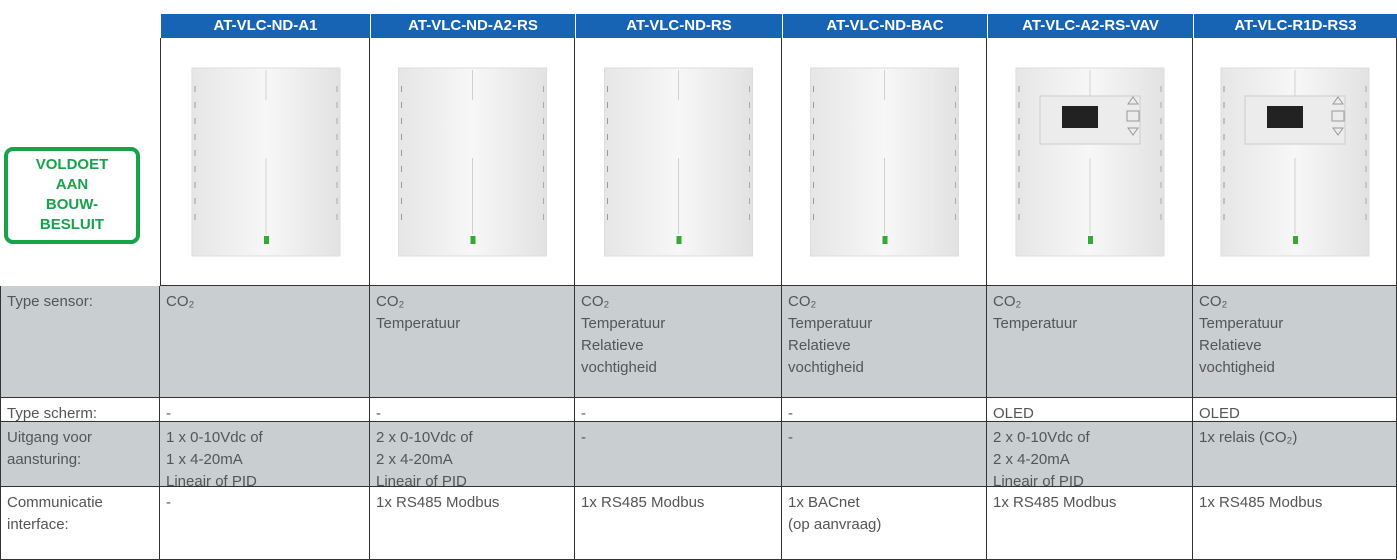 This screenshot has width=1397, height=560. What do you see at coordinates (1295, 454) in the screenshot?
I see `table-cell: 1x relais (CO₂)` at bounding box center [1295, 454].